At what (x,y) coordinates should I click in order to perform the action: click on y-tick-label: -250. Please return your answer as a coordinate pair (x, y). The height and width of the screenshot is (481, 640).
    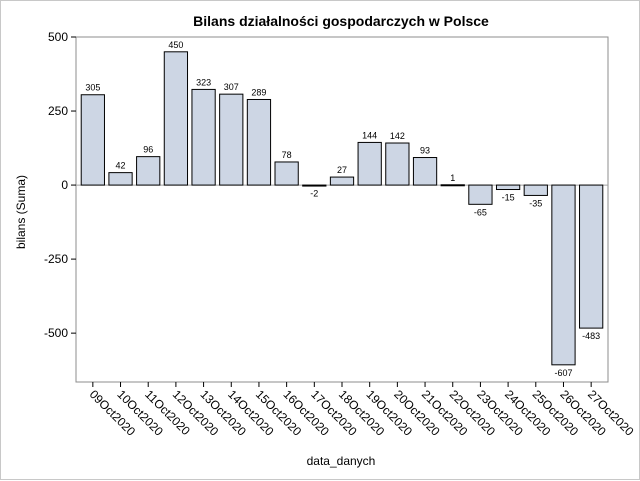
    Looking at the image, I should click on (56, 259).